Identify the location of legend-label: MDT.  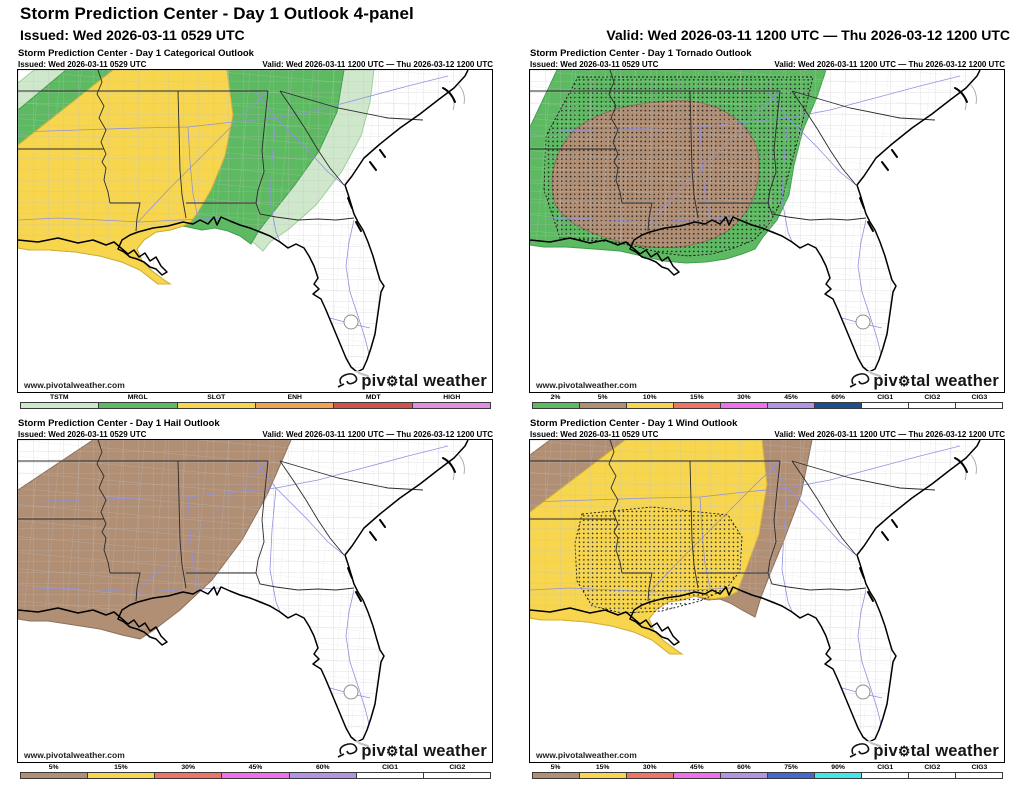
(373, 397).